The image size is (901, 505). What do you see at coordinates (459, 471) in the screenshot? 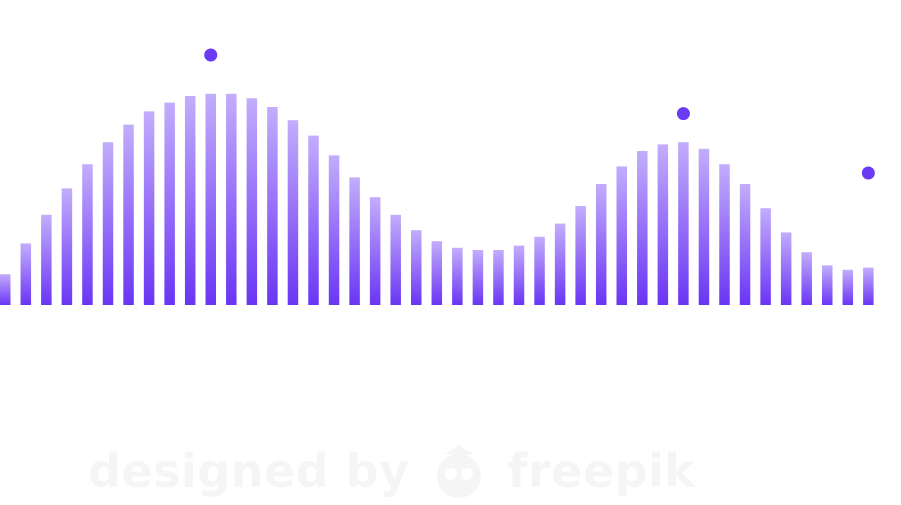
I see `freepik-logo-icon` at bounding box center [459, 471].